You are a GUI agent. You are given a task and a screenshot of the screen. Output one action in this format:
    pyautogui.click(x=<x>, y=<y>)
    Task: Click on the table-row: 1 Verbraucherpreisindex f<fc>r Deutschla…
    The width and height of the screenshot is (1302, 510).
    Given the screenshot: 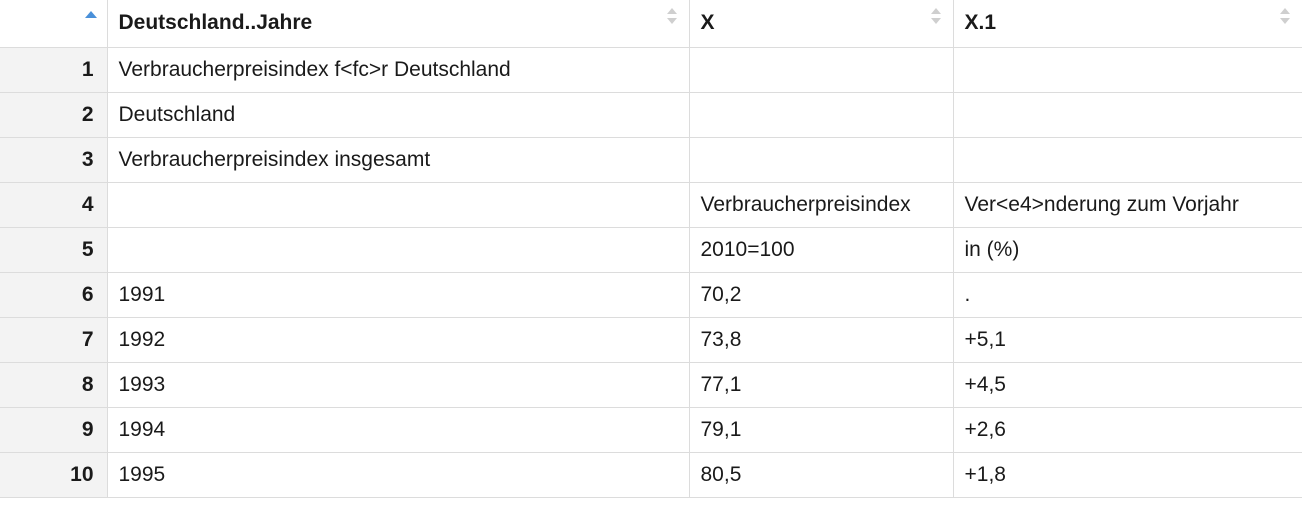 What is the action you would take?
    pyautogui.click(x=651, y=70)
    